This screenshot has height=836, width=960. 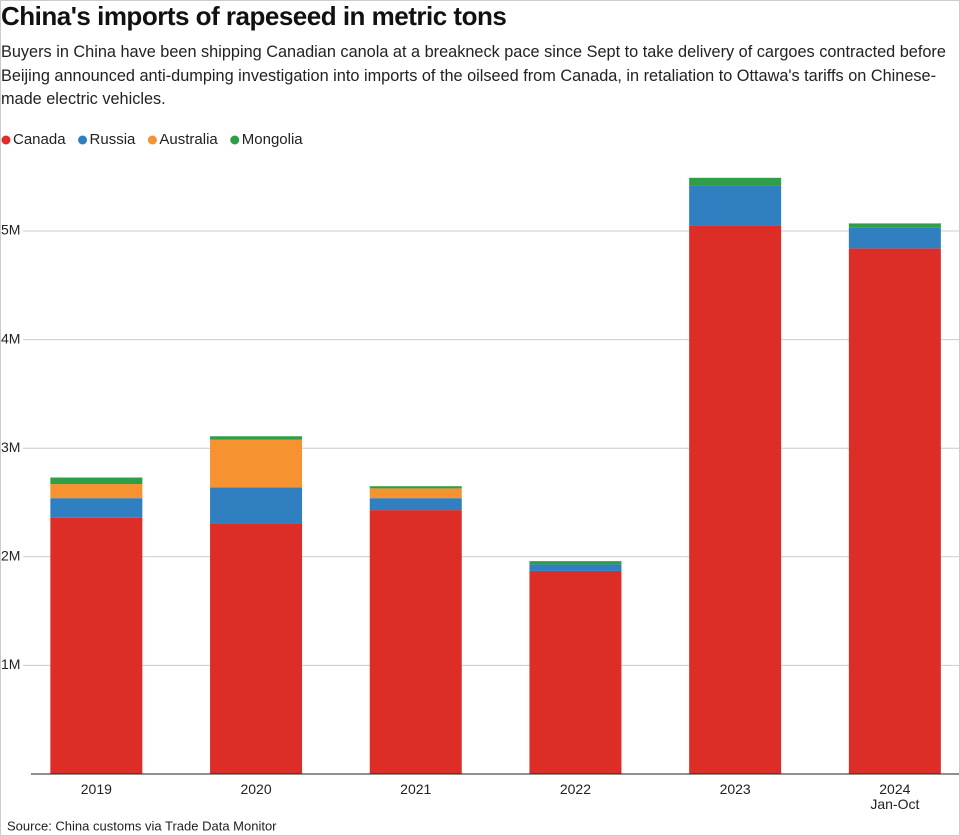 What do you see at coordinates (735, 789) in the screenshot?
I see `x-tick-label: 2023` at bounding box center [735, 789].